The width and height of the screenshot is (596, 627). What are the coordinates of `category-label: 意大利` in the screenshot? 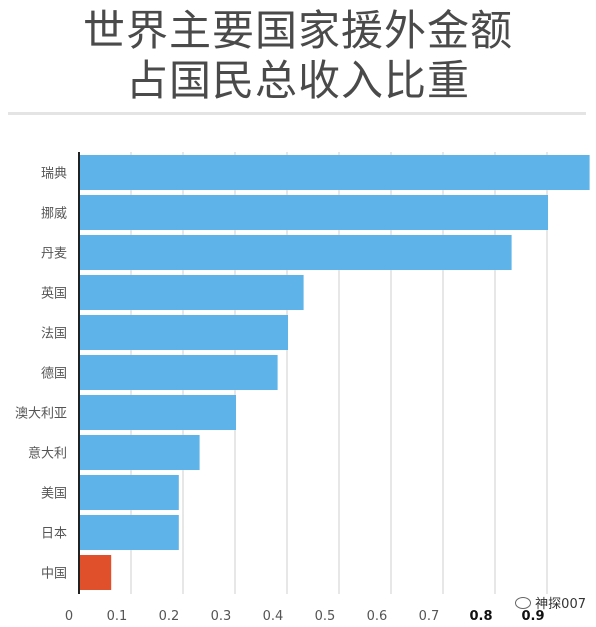 It's located at (47, 454).